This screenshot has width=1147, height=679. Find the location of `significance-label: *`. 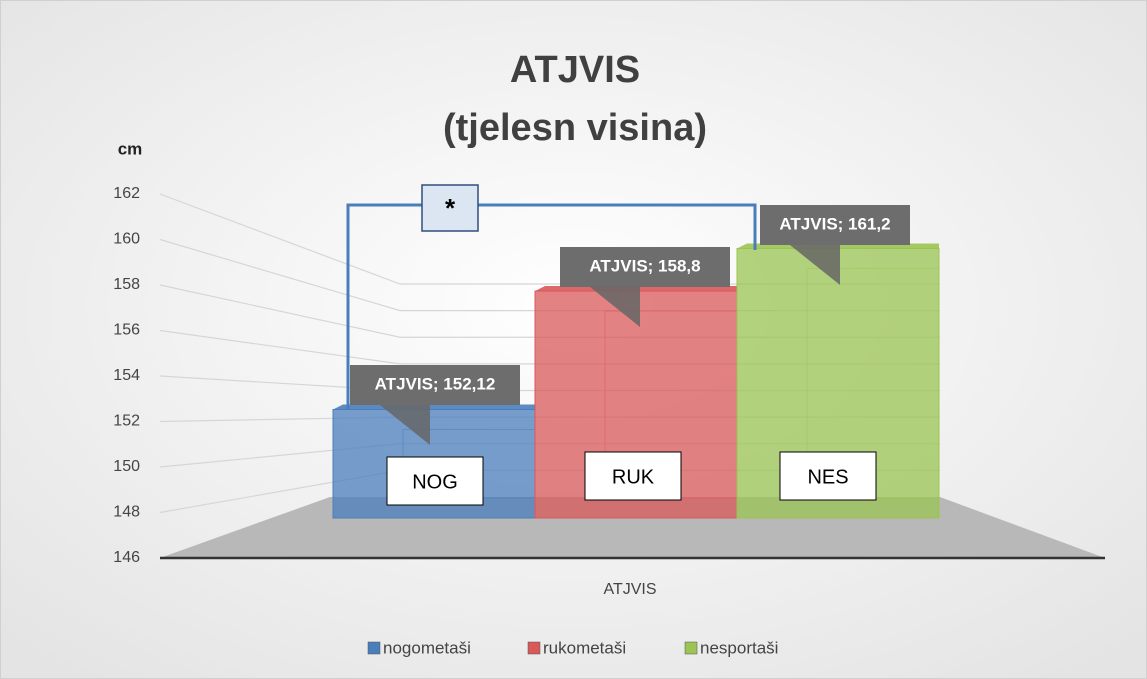

significance-label: * is located at coordinates (450, 208).